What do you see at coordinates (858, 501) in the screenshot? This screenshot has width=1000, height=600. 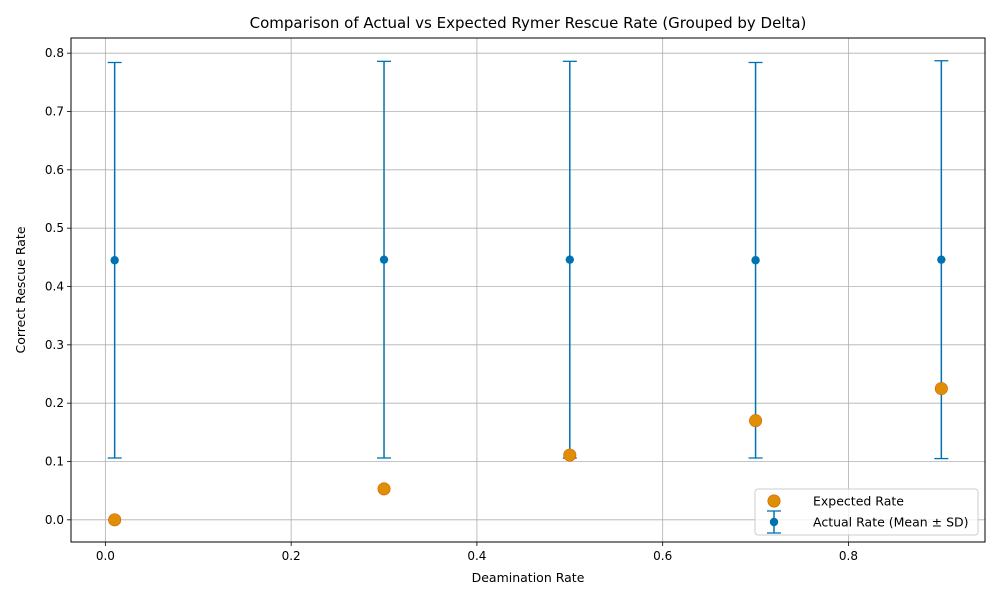 I see `legend-expected-label: Expected Rate` at bounding box center [858, 501].